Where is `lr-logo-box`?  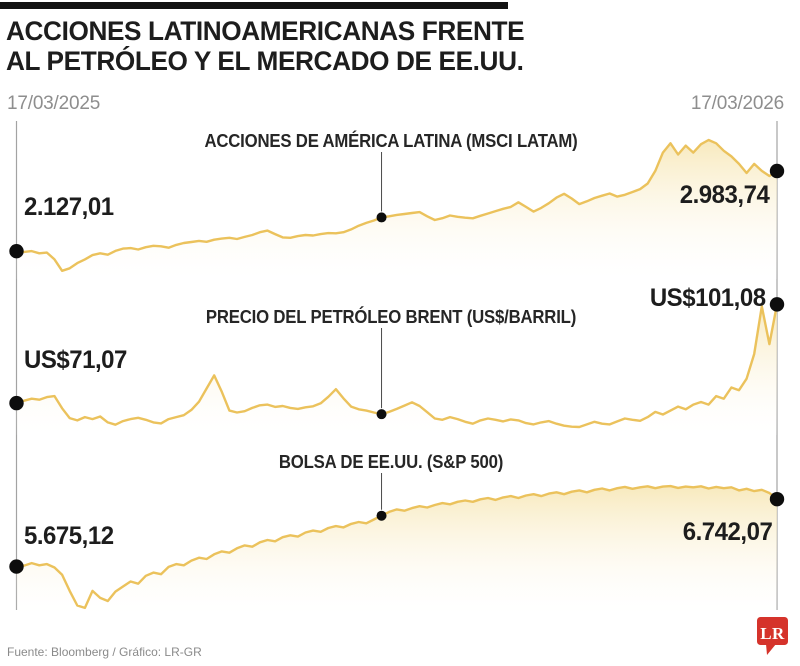
lr-logo-box is located at coordinates (772, 631).